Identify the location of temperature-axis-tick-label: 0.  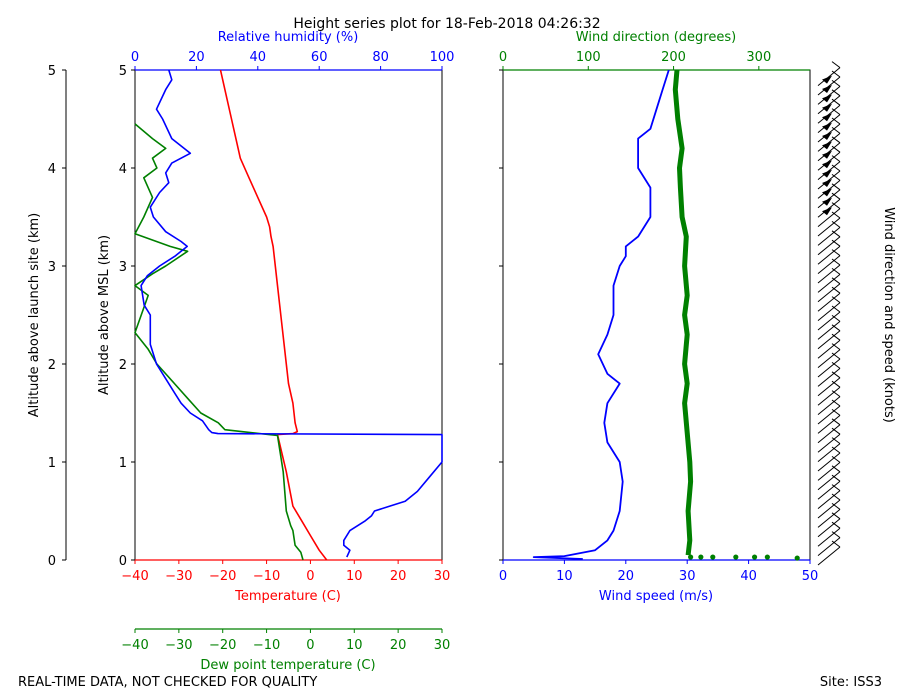
(310, 576).